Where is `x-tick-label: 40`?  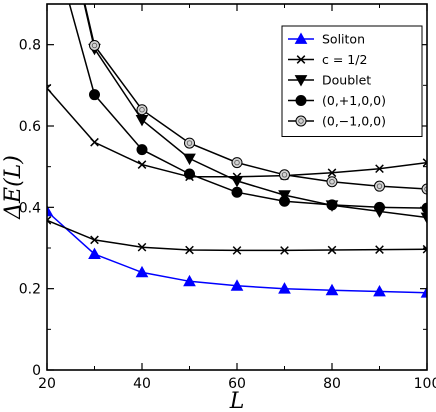 x-tick-label: 40 is located at coordinates (142, 384).